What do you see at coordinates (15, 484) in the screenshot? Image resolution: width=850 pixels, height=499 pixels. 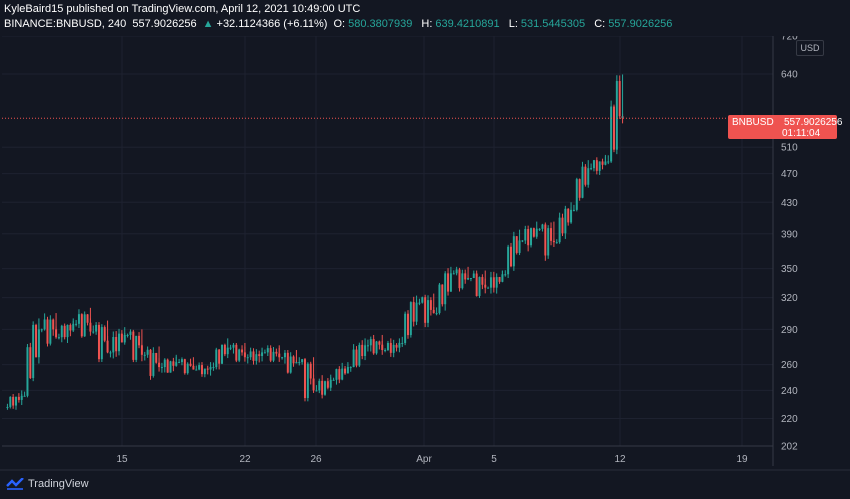 I see `tradingview-icon` at bounding box center [15, 484].